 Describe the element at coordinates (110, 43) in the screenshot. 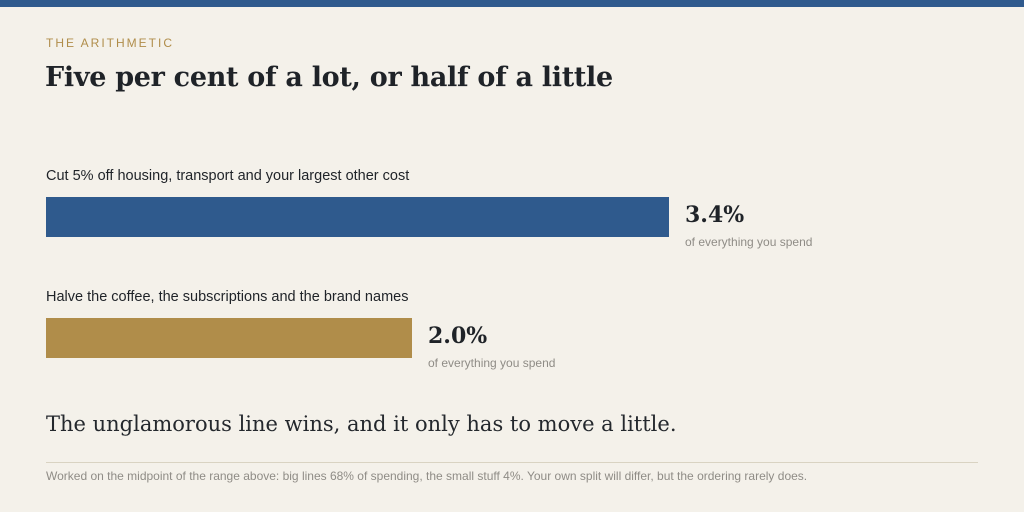

I see `section-eyebrow: THE ARITHMETIC` at that location.